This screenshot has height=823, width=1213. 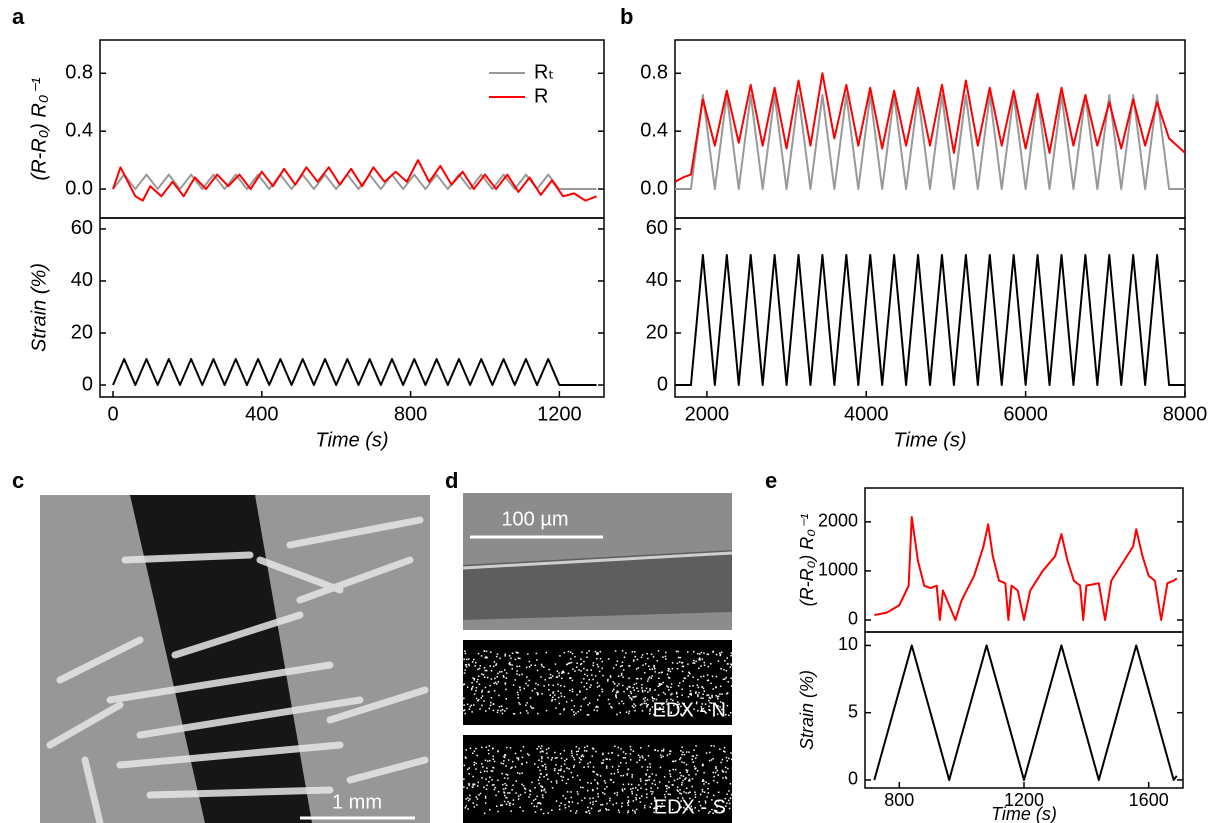 What do you see at coordinates (82, 228) in the screenshot?
I see `y-tick-label: 60` at bounding box center [82, 228].